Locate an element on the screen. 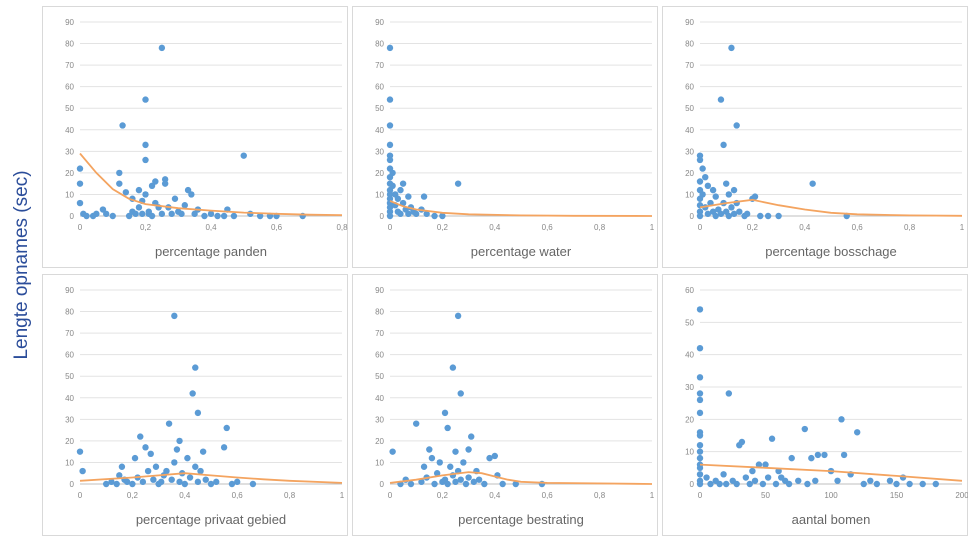 This screenshot has height=536, width=968. y-tick-label: 90 is located at coordinates (689, 22).